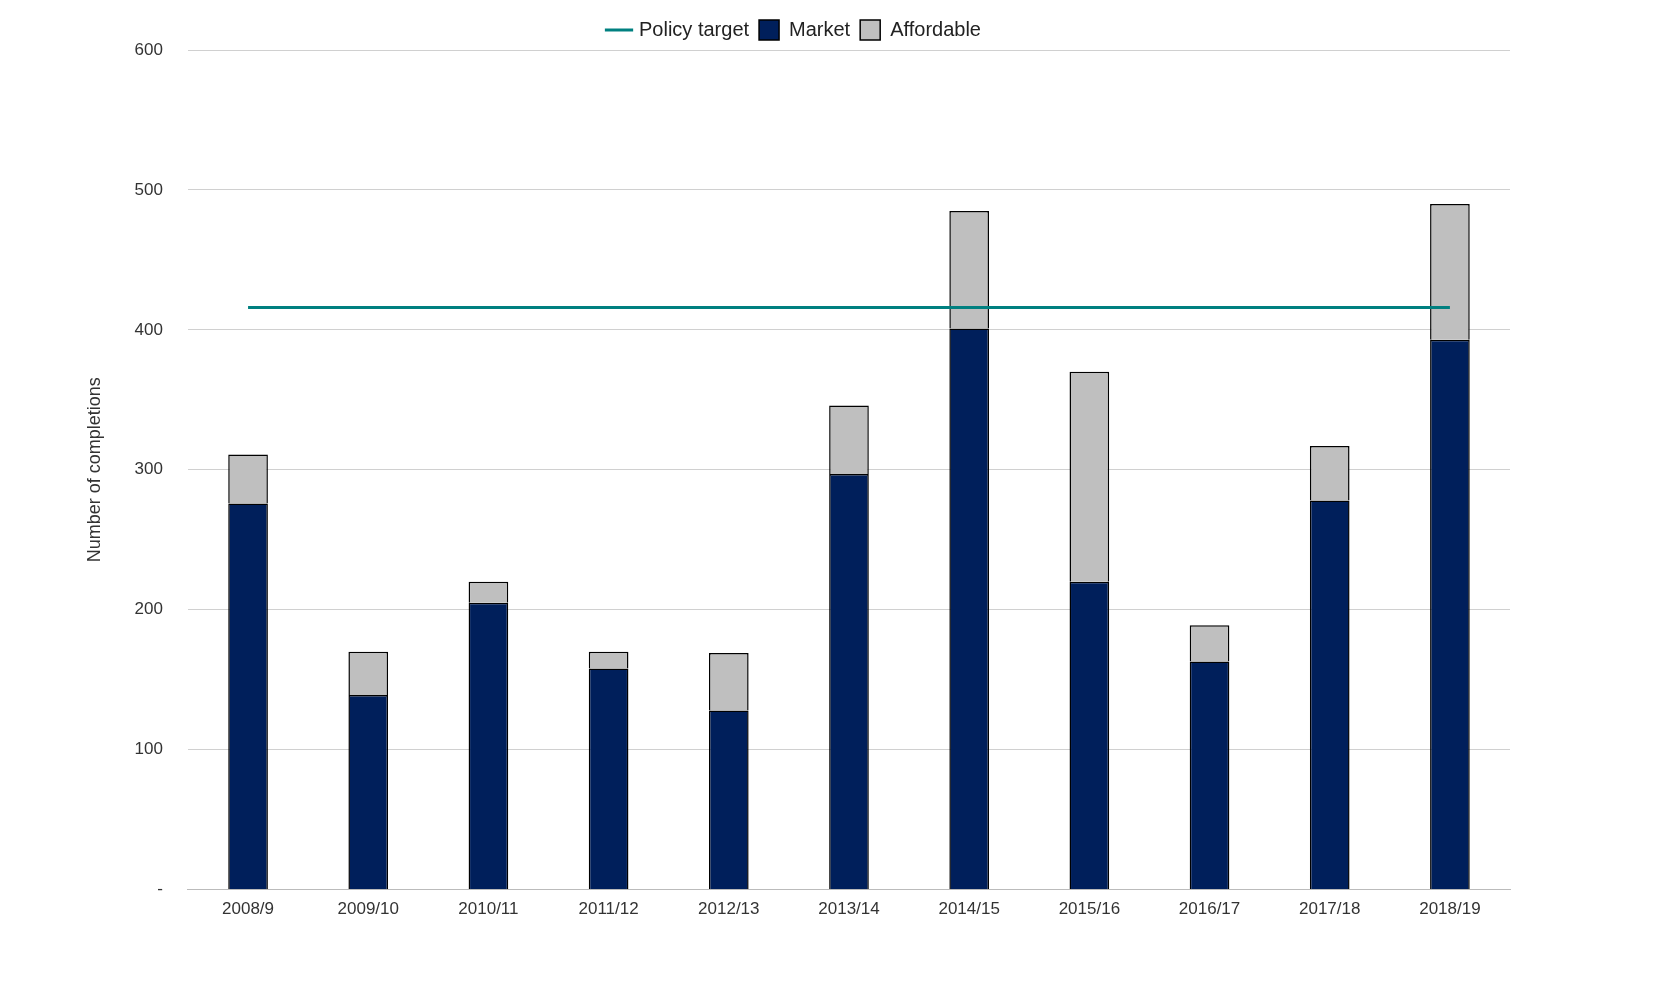  Describe the element at coordinates (849, 909) in the screenshot. I see `x-tick-label: 2013/14` at that location.